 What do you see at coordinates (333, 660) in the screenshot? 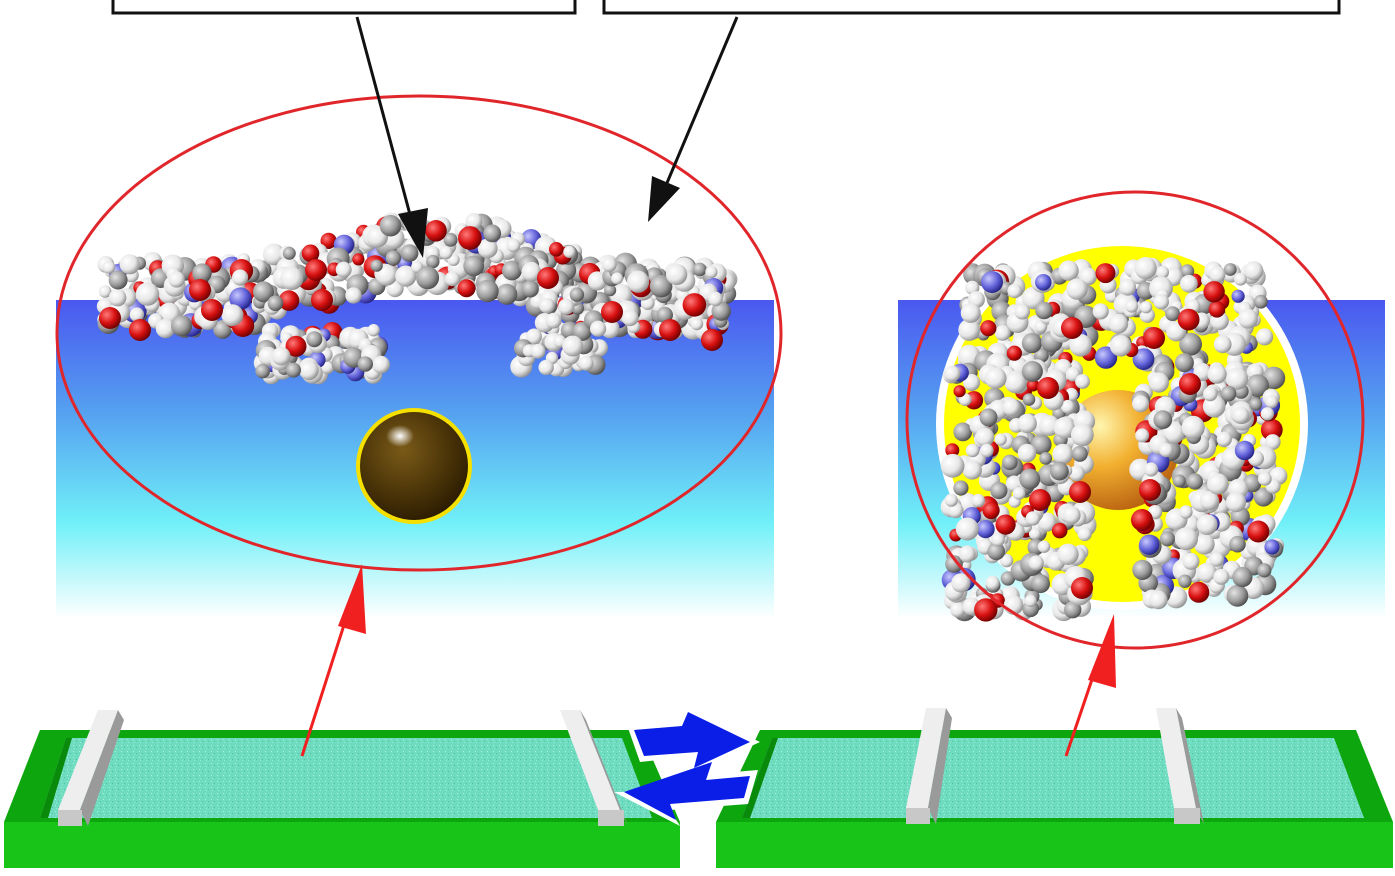
I see `zoom-arrow-left` at bounding box center [333, 660].